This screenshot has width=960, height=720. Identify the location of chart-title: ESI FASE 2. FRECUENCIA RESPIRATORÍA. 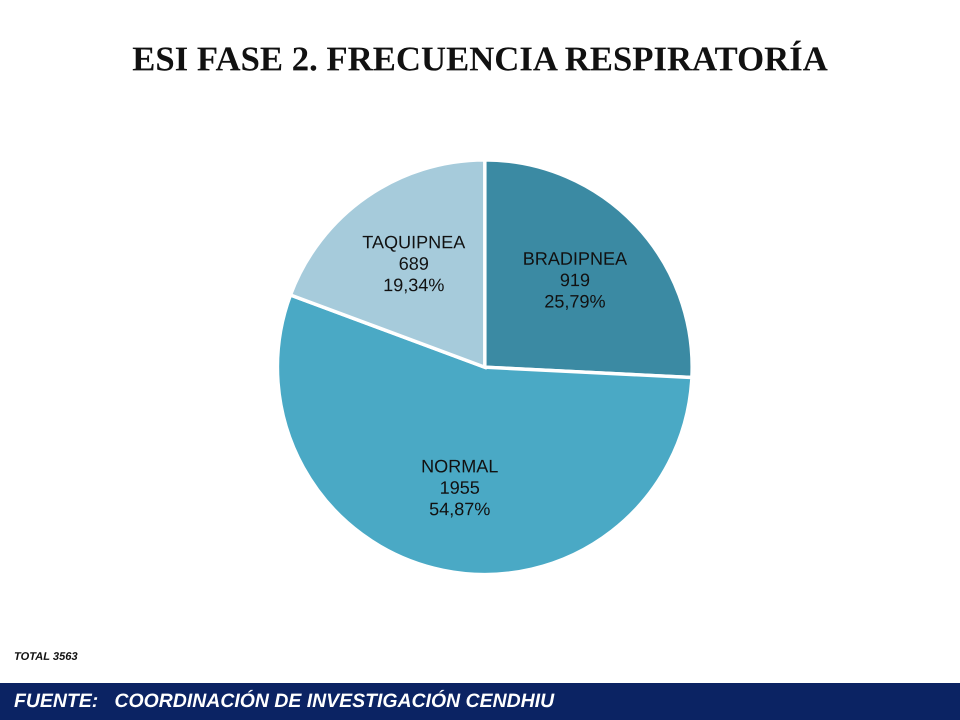
(480, 55).